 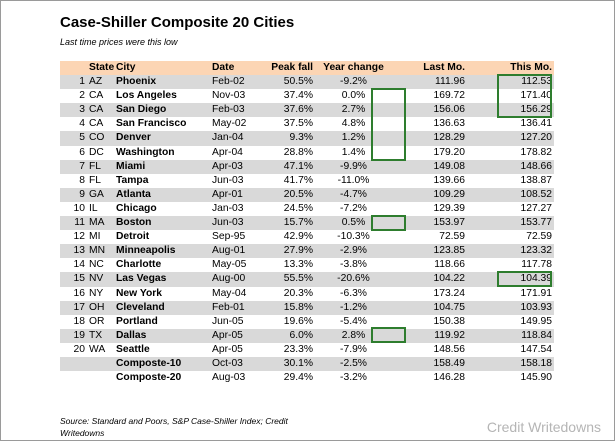 What do you see at coordinates (449, 124) in the screenshot?
I see `cell-last-month: 136.63` at bounding box center [449, 124].